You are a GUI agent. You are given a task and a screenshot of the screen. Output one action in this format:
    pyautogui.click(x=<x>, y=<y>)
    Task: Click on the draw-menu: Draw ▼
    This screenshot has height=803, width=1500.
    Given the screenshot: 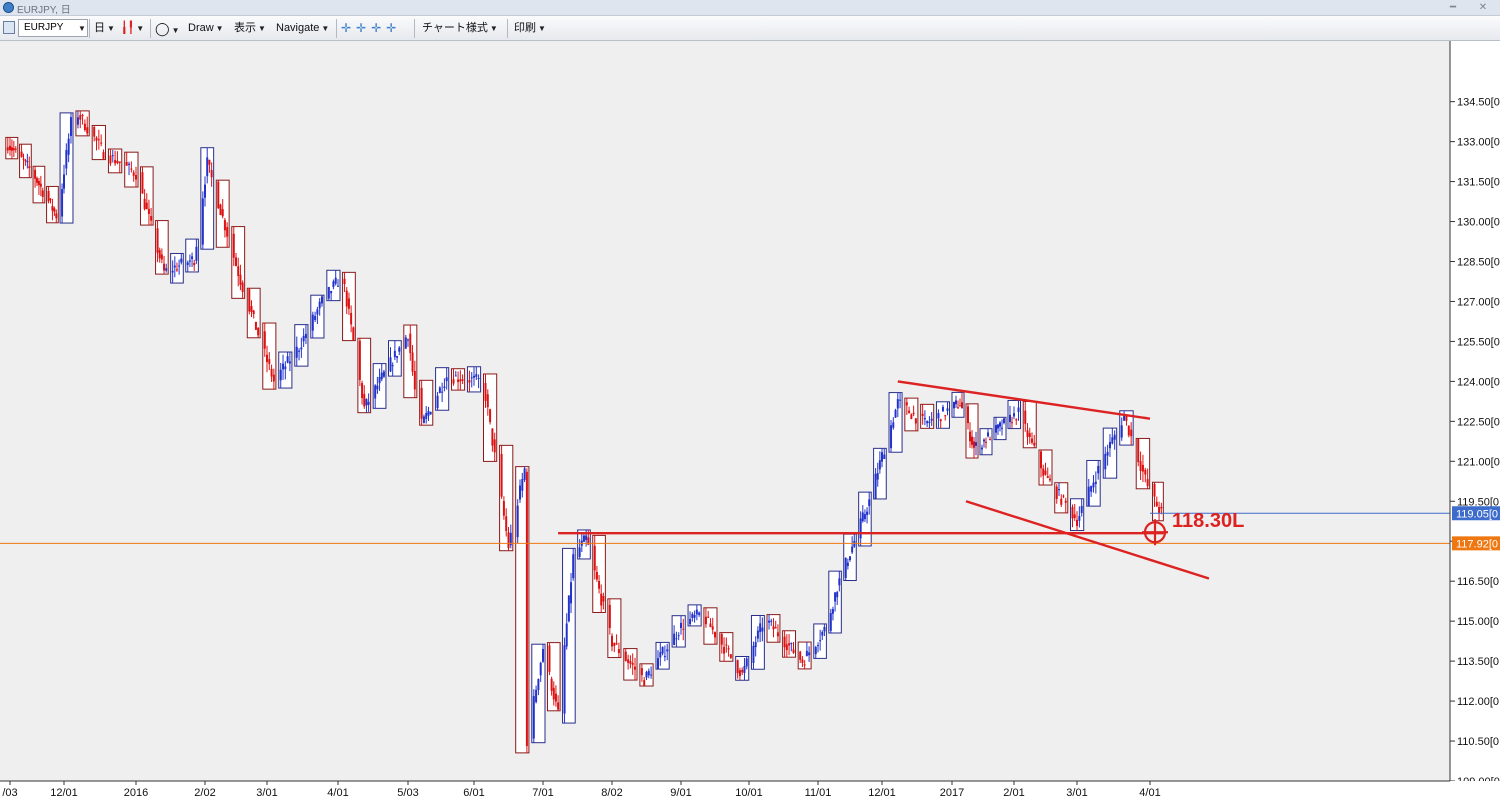 What is the action you would take?
    pyautogui.click(x=206, y=28)
    